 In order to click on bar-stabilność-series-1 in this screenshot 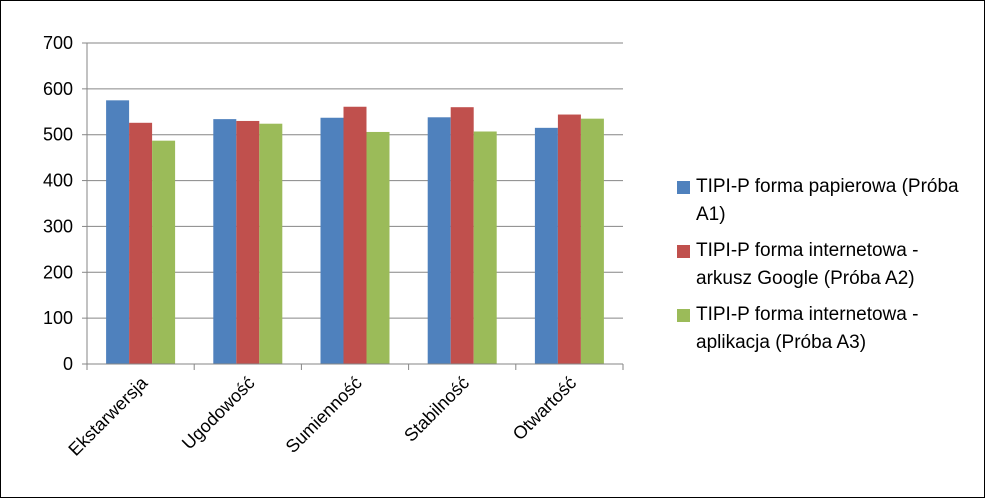, I will do `click(439, 240)`.